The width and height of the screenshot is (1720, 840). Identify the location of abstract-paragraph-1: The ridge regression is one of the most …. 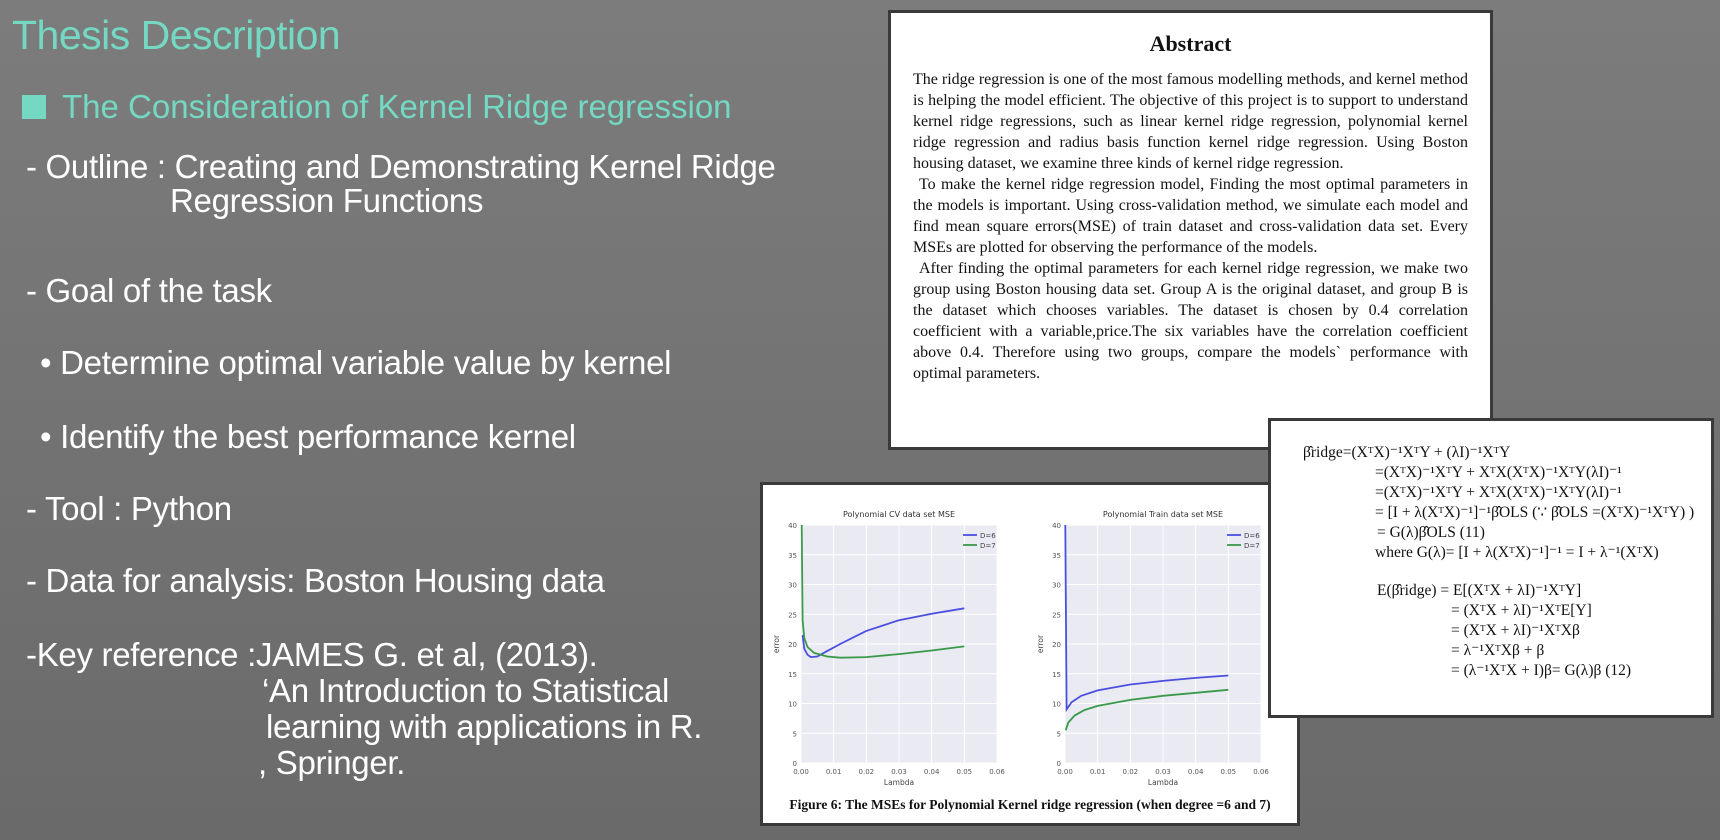
(1190, 121).